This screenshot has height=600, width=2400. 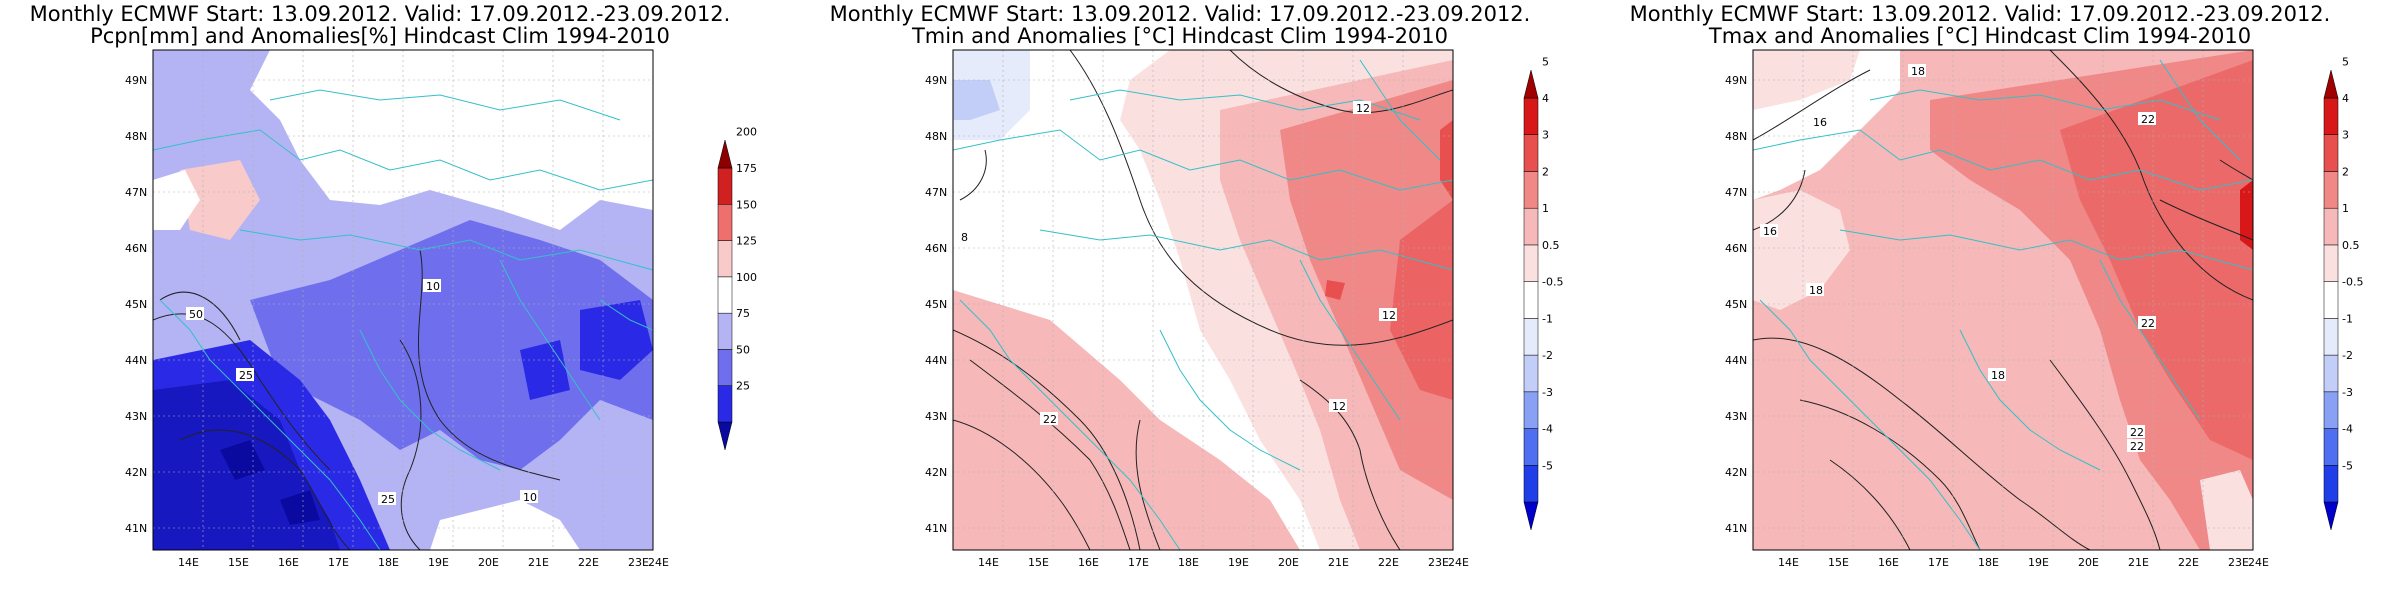 I want to click on colorbar: 25 50 75 100 125 150 175 200, so click(x=737, y=288).